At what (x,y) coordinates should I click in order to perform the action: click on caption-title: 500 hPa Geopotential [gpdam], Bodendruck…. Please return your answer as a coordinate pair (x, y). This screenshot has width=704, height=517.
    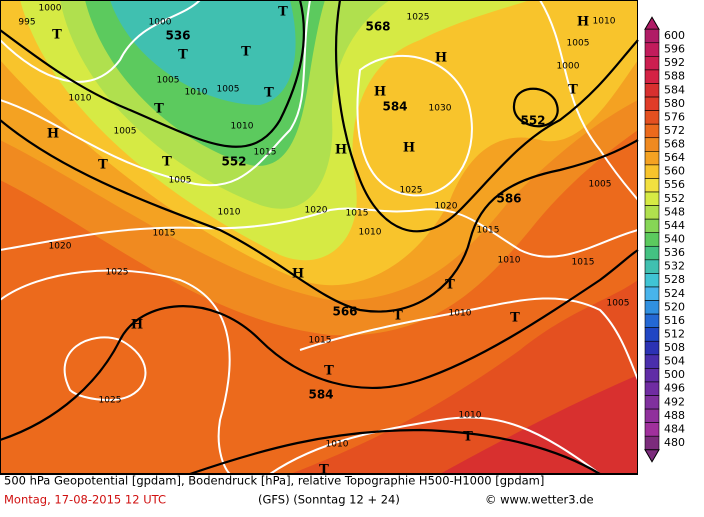
    Looking at the image, I should click on (274, 481).